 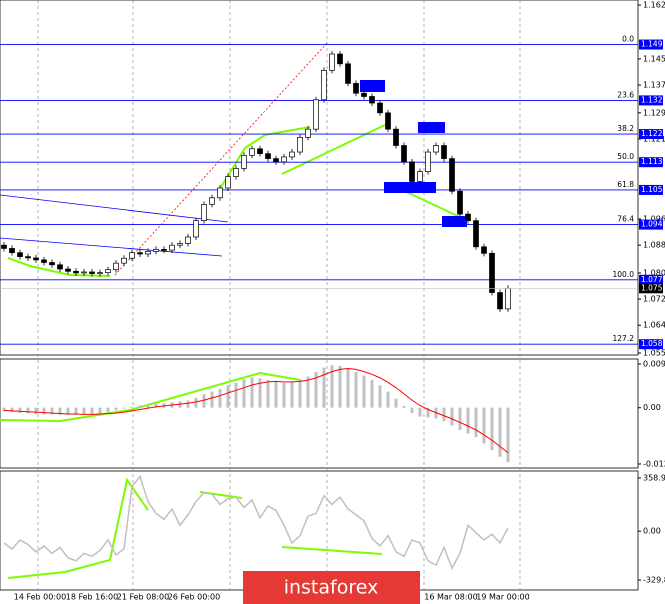 I want to click on x-tick-label: 21 Feb 08:00, so click(x=143, y=597).